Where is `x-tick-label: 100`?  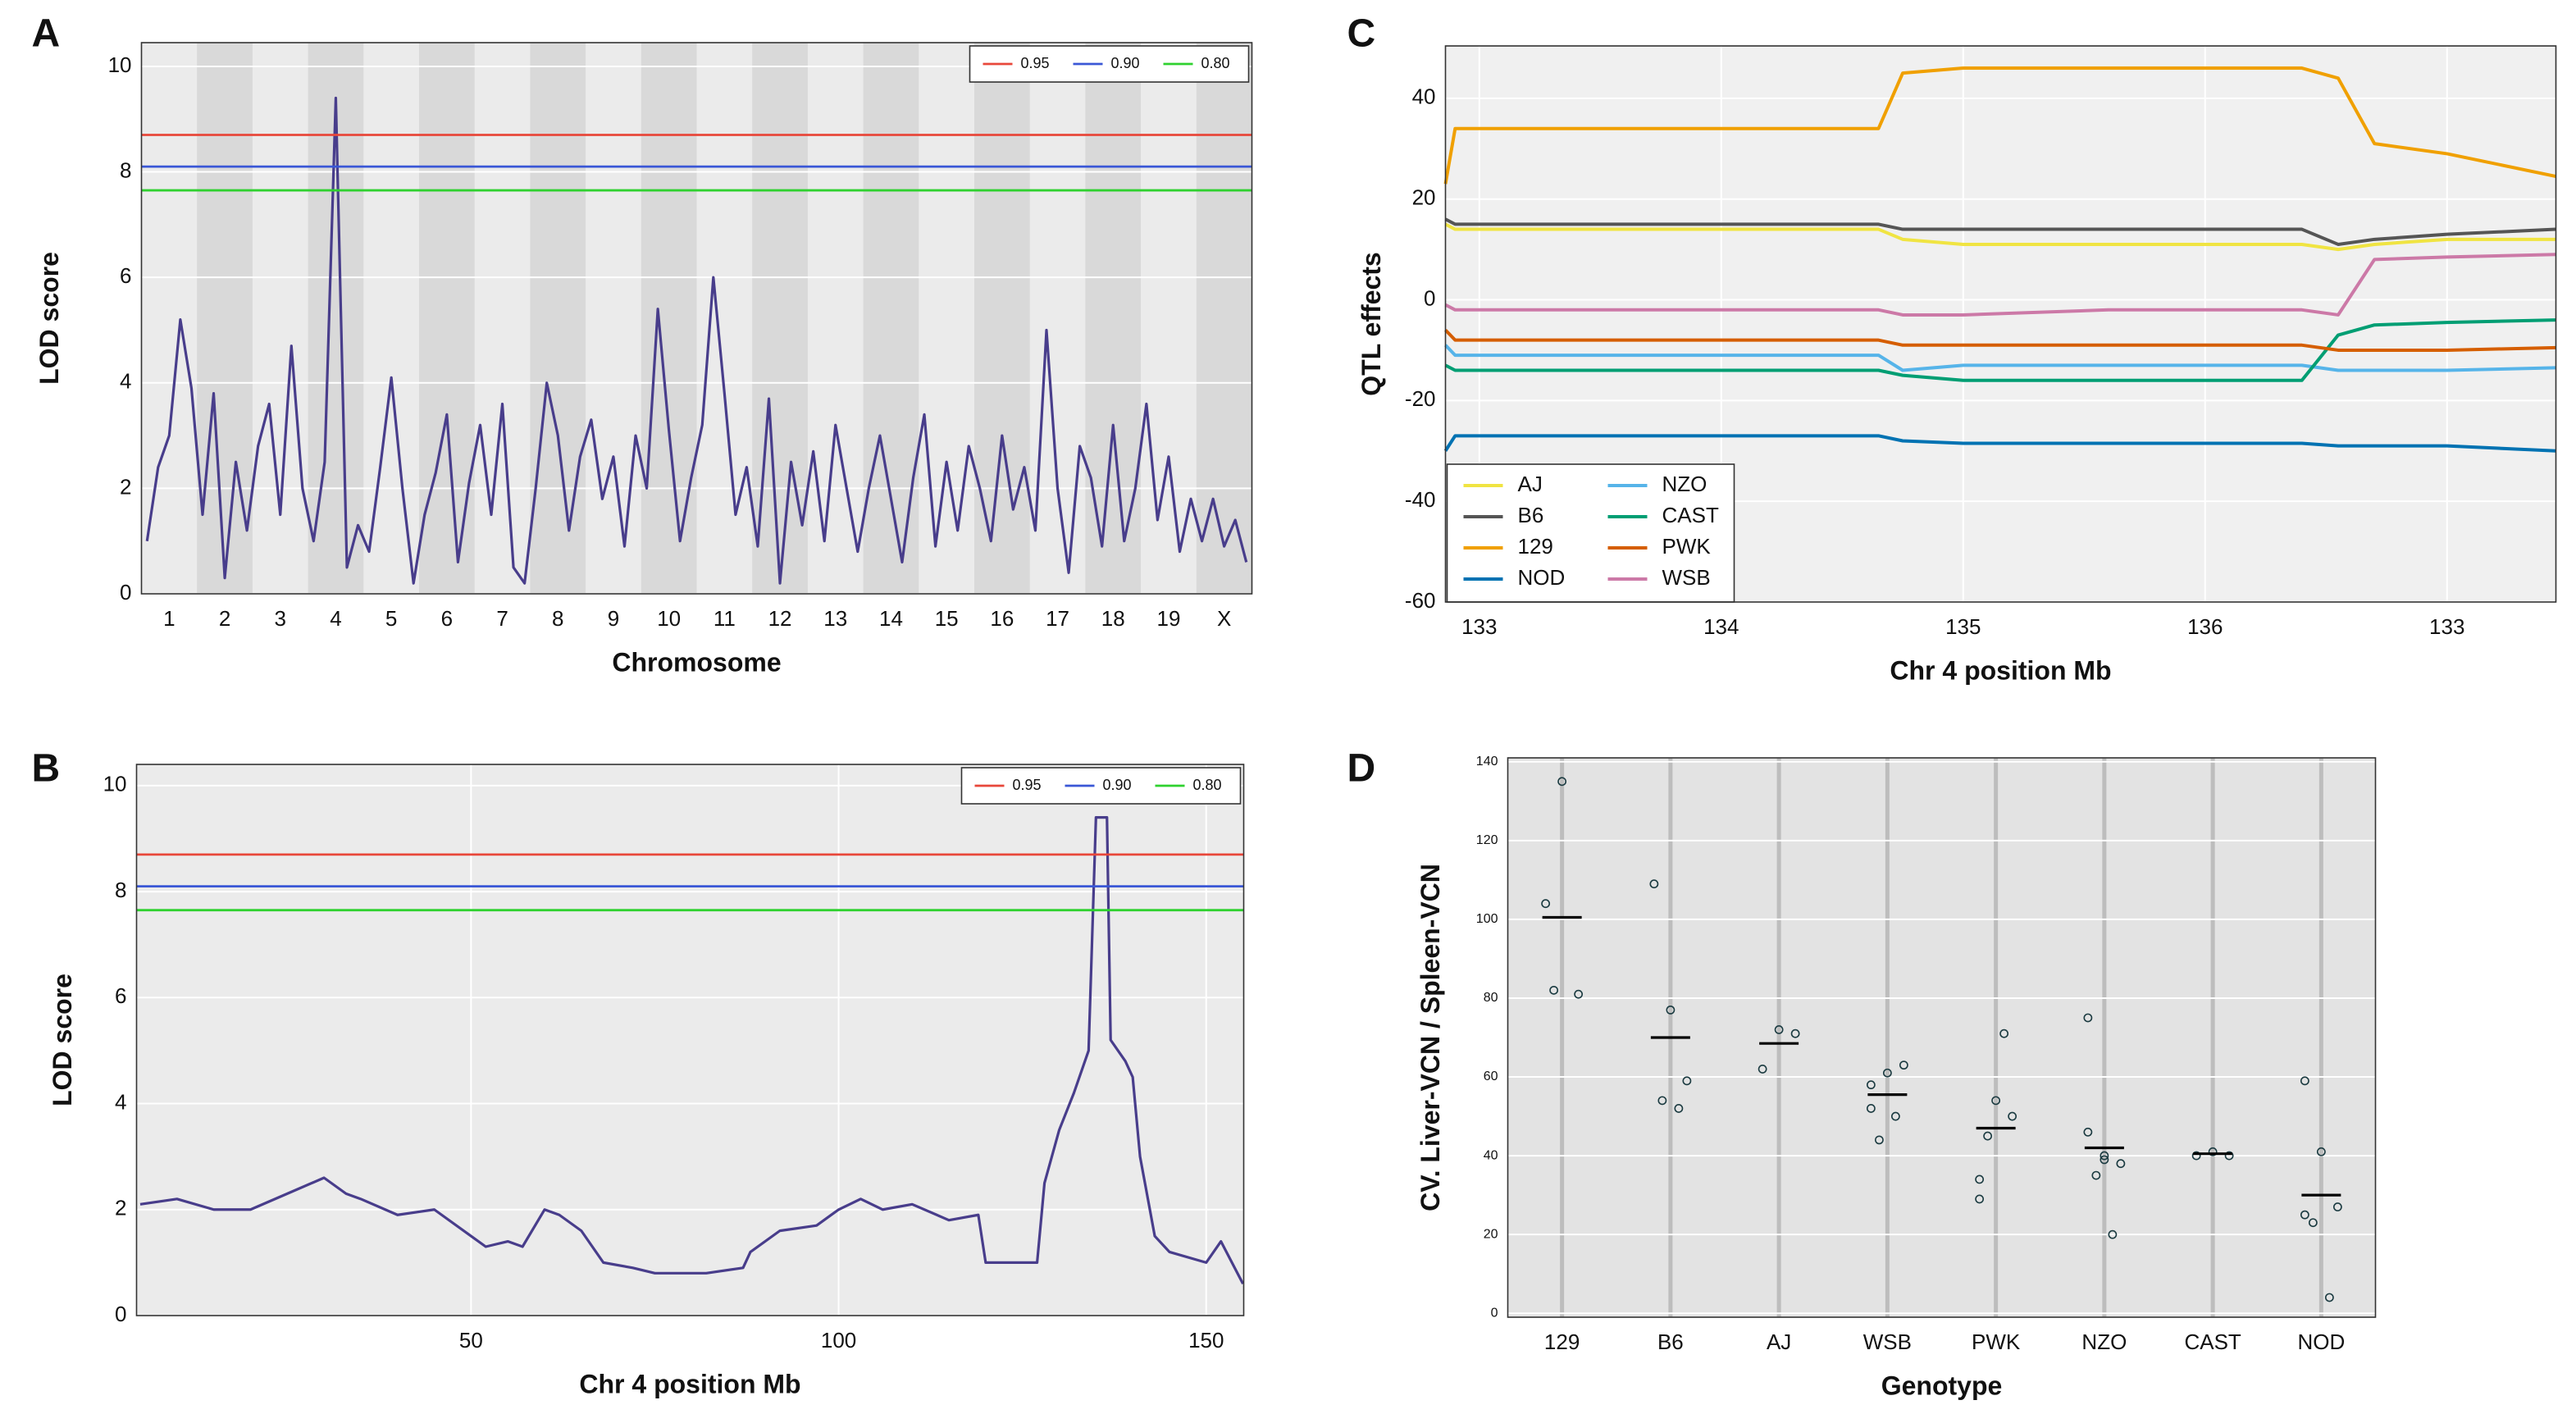 x-tick-label: 100 is located at coordinates (838, 1340).